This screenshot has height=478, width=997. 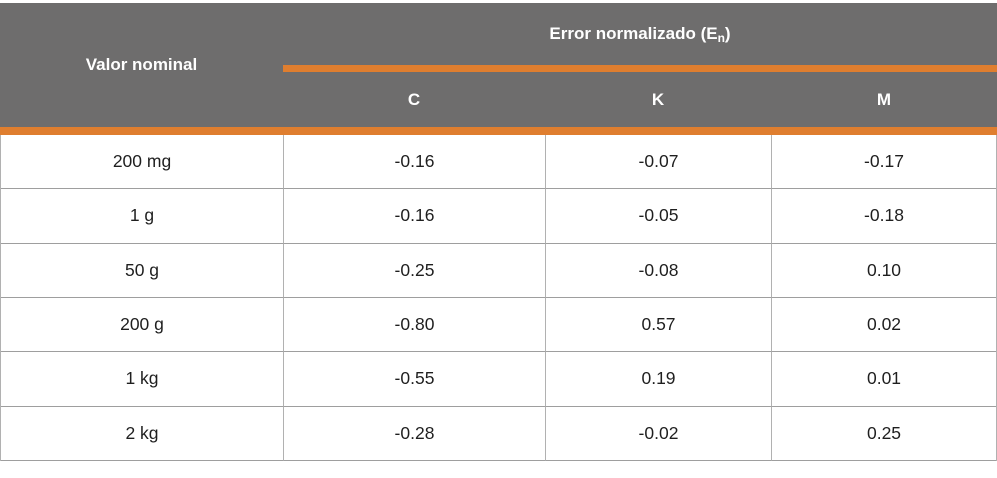 I want to click on value-cell-c: -0.55, so click(x=415, y=379).